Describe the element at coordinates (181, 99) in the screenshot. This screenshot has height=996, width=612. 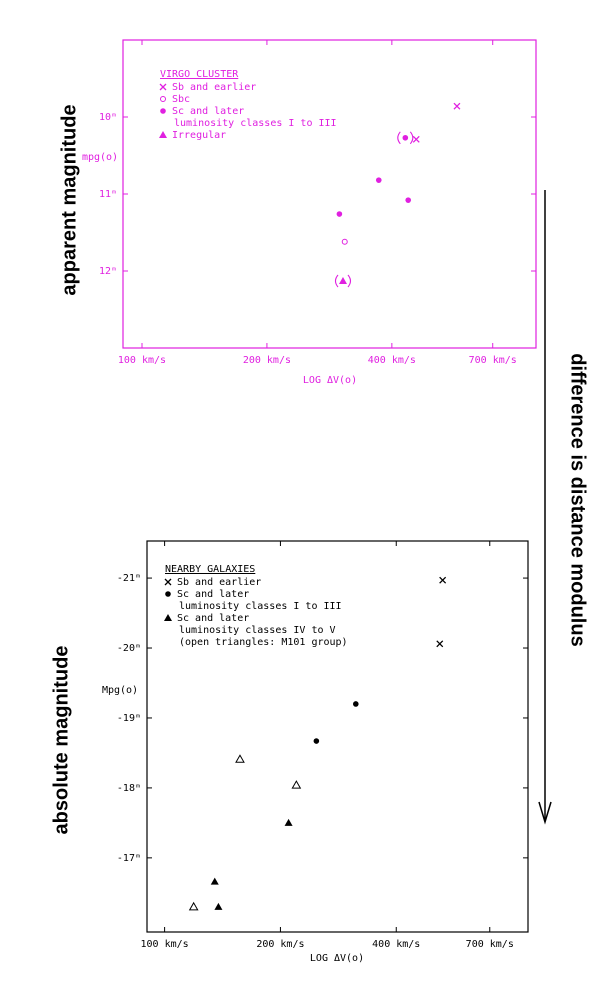
I see `legend-text: Sbc` at that location.